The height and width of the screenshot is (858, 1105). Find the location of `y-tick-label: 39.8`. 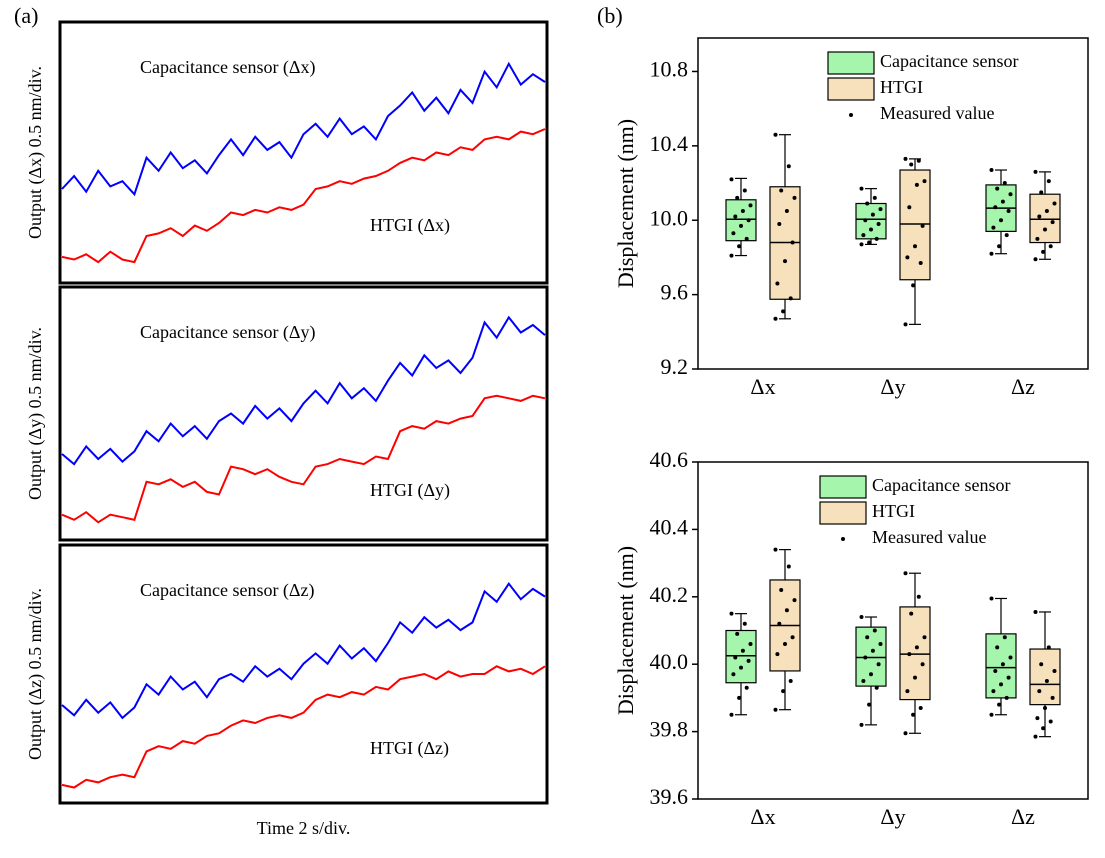

y-tick-label: 39.8 is located at coordinates (669, 729).